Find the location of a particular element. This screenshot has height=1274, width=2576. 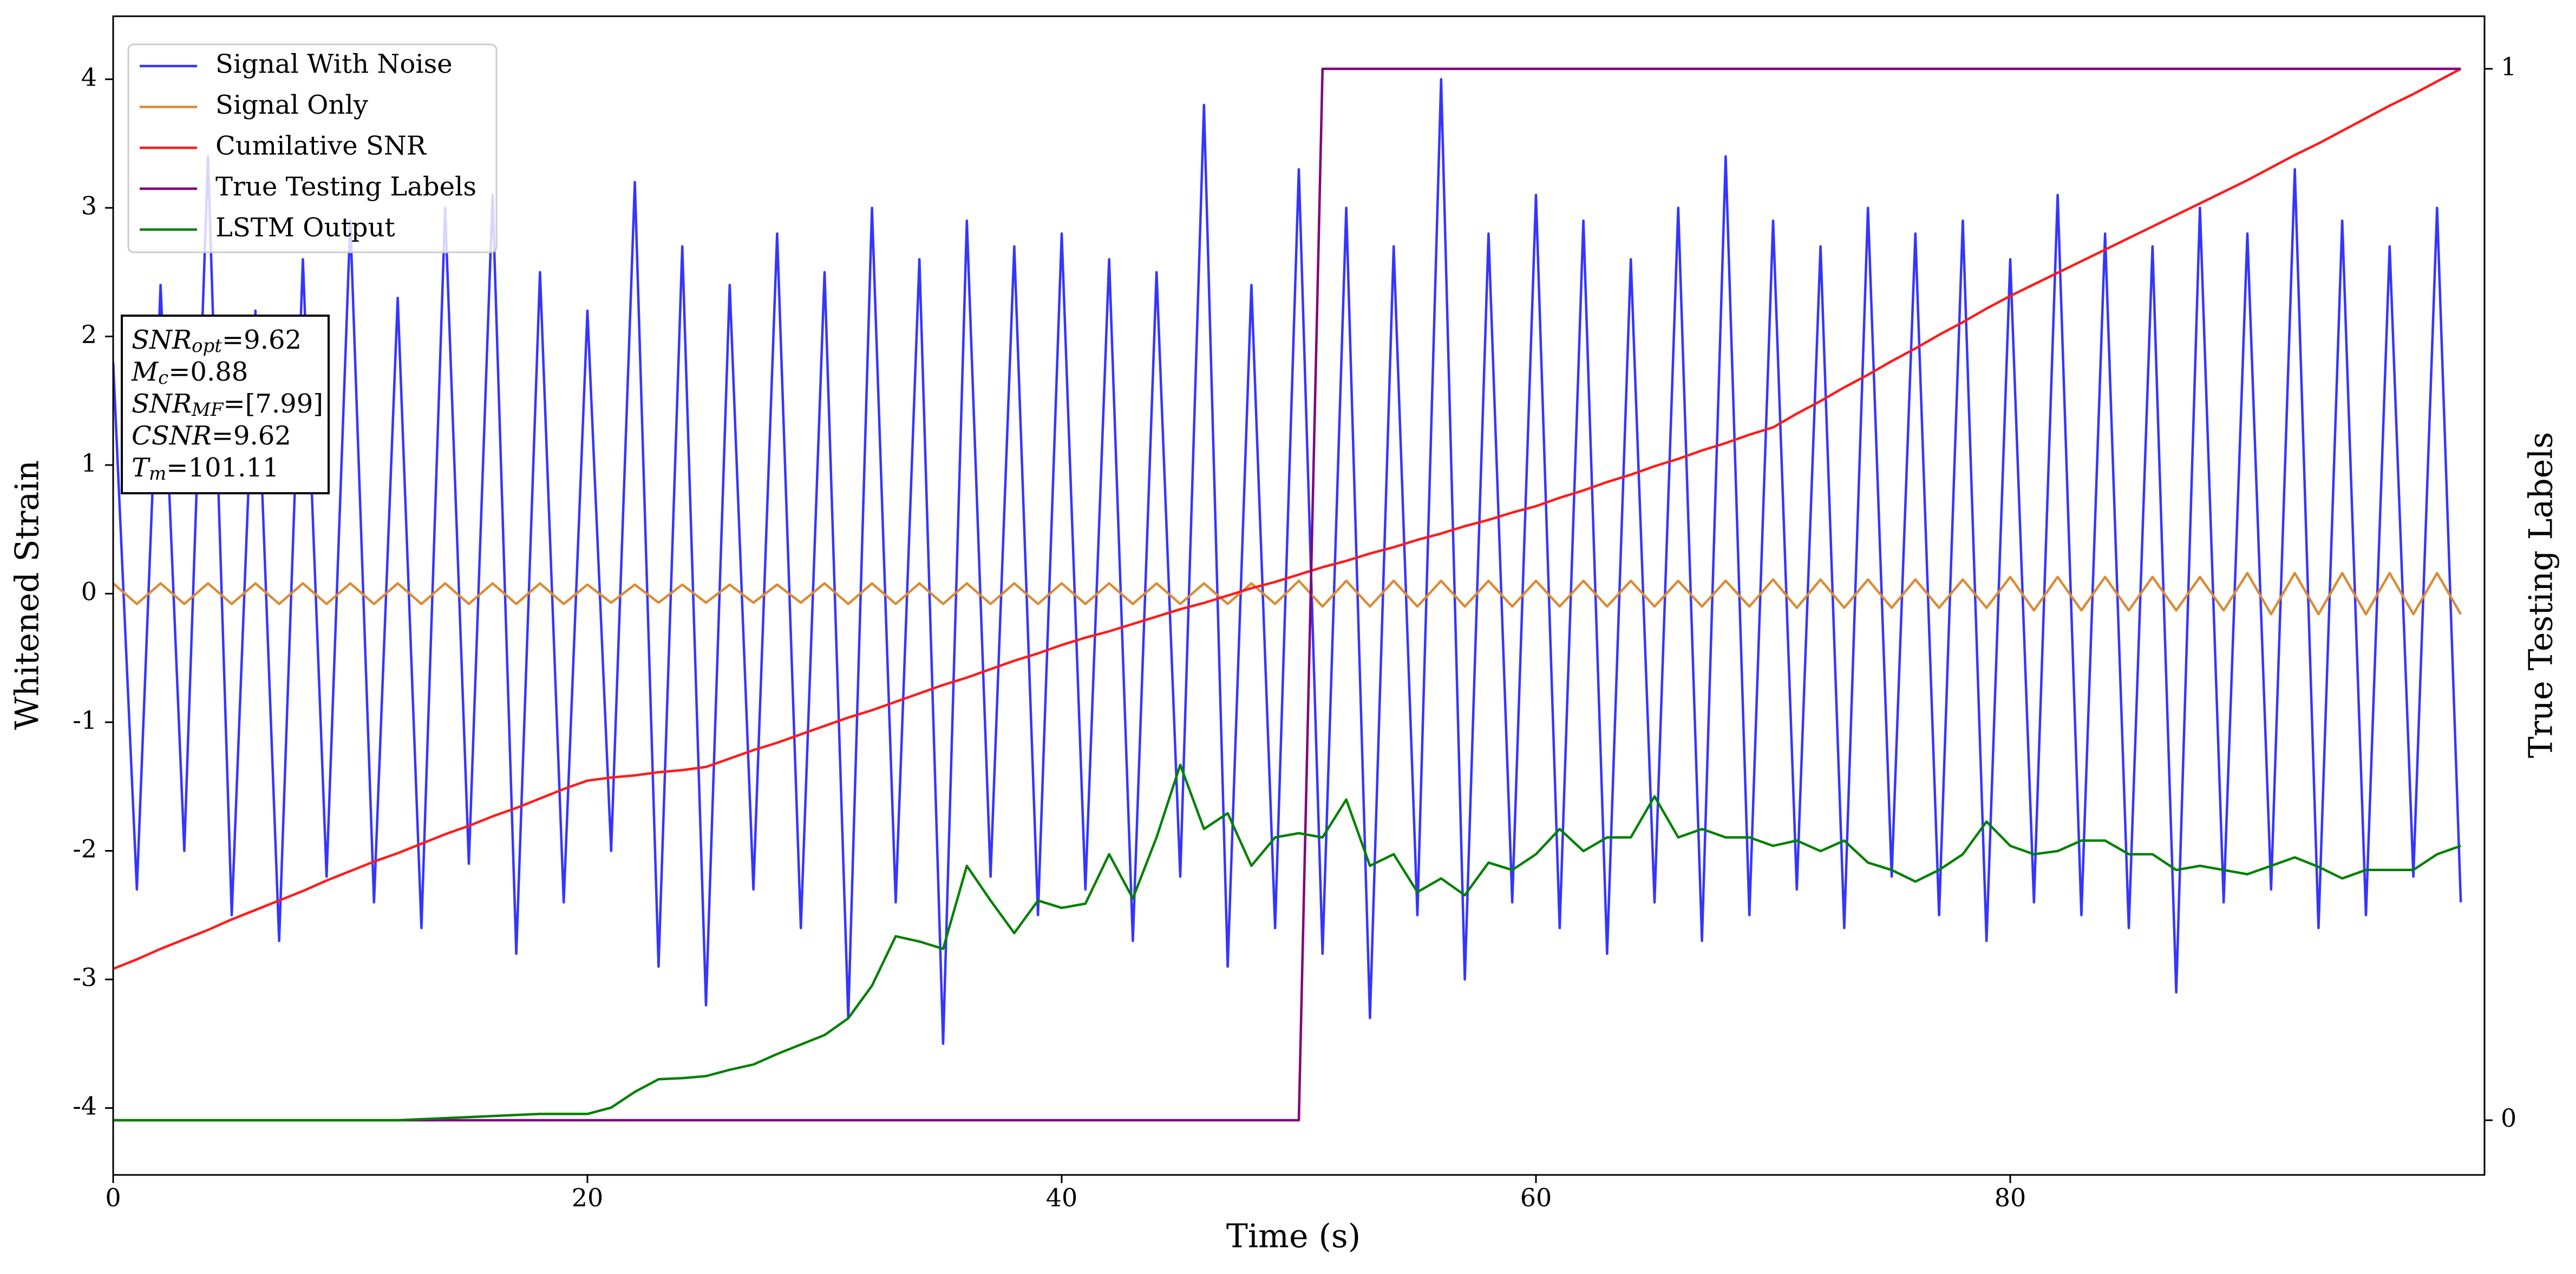

y2-tick-label: 0 is located at coordinates (2508, 1118).